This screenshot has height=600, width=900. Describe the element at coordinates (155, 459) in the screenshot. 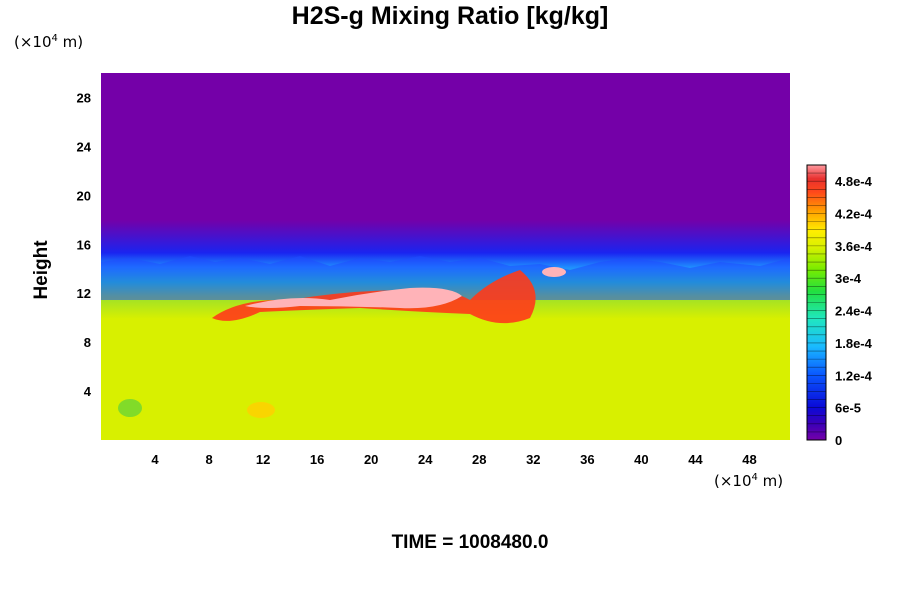

I see `x-tick-label: 4` at that location.